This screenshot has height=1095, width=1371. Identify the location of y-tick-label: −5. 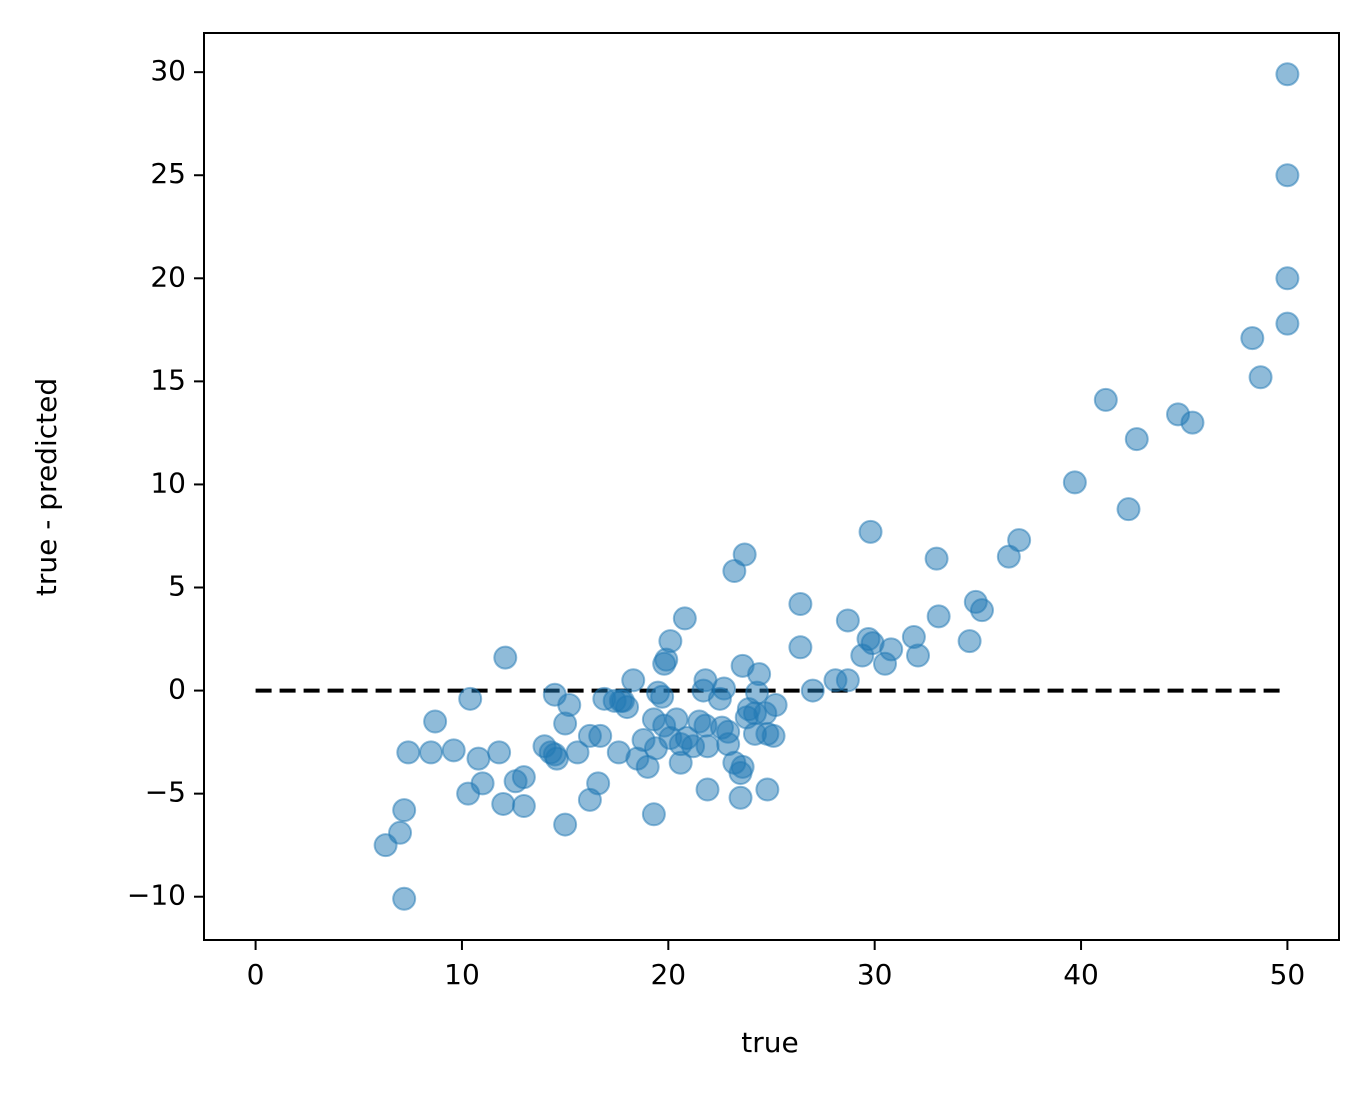
(165, 792).